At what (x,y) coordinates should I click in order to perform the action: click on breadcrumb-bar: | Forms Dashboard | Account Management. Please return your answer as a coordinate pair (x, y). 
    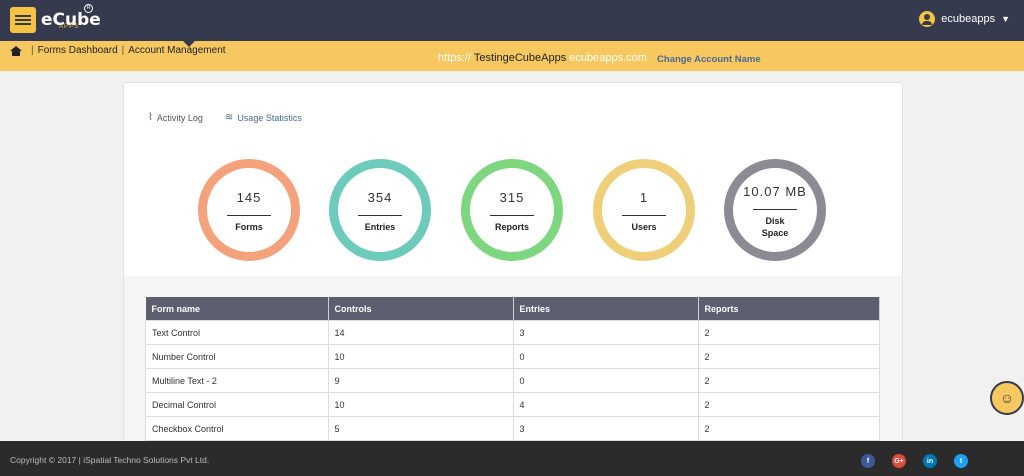
    Looking at the image, I should click on (512, 56).